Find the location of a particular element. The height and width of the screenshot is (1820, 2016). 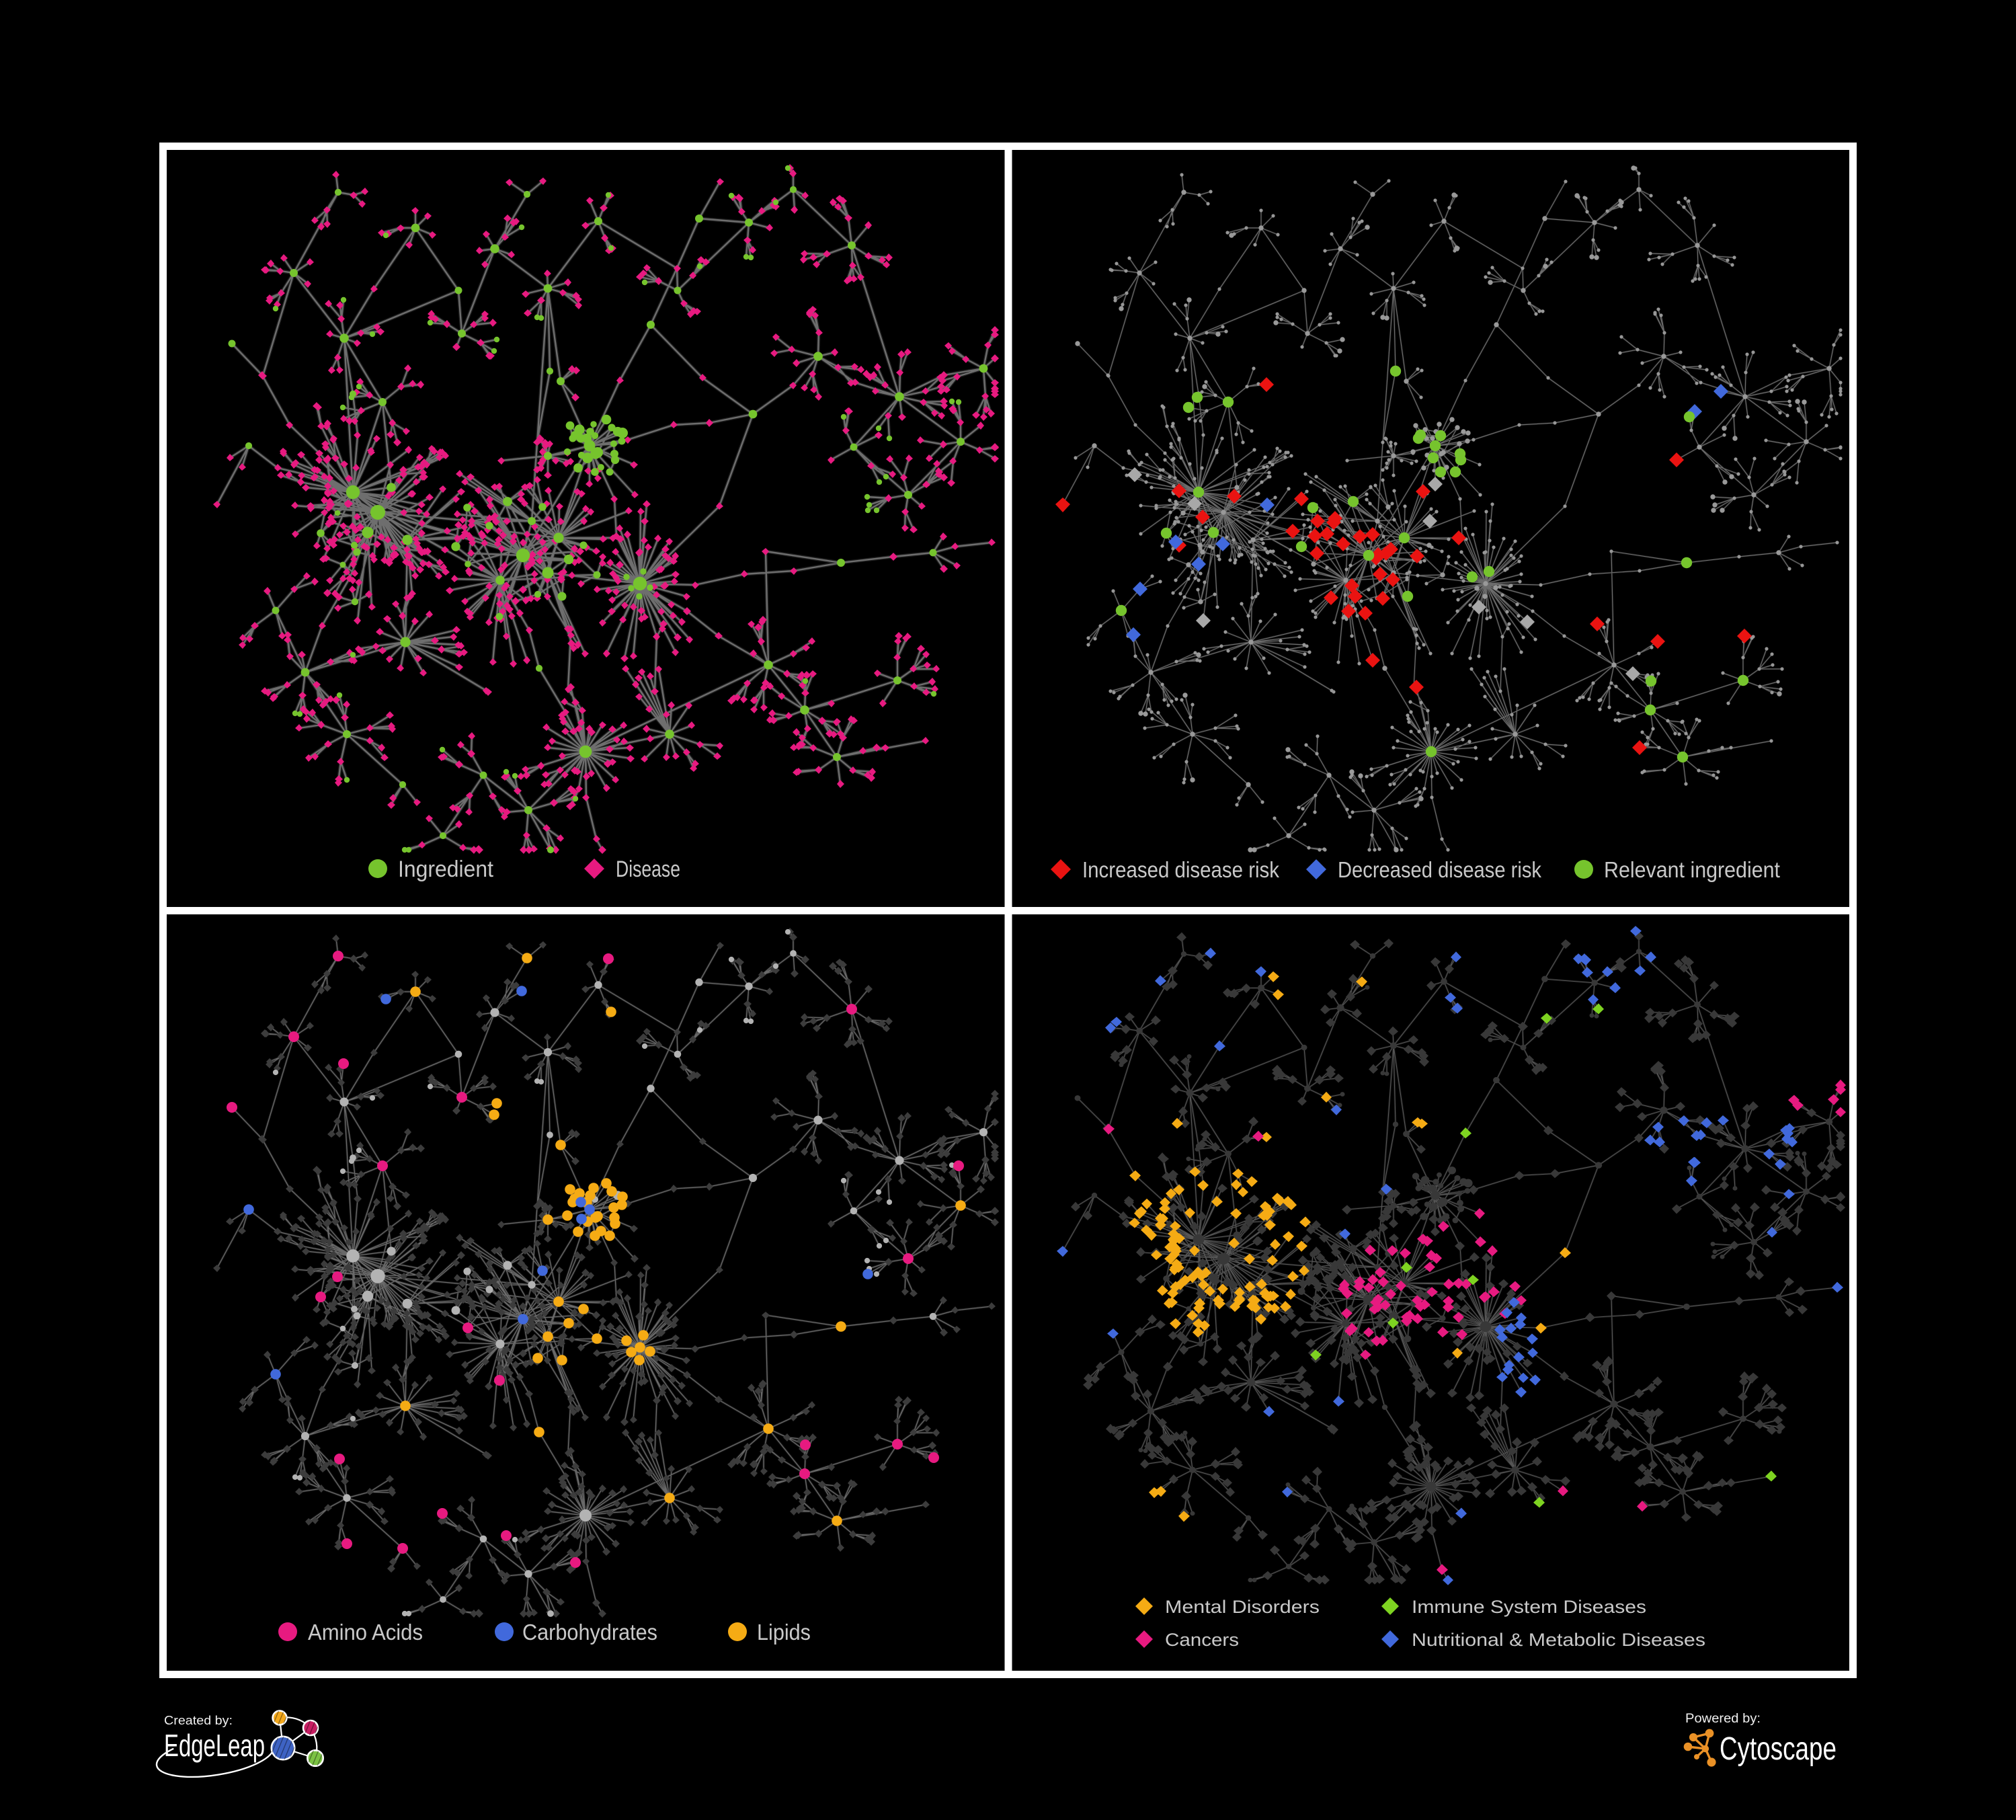

svg-text:Nutritional & Metabolic Diseas: Nutritional & Metabolic Diseases is located at coordinates (1558, 1640).